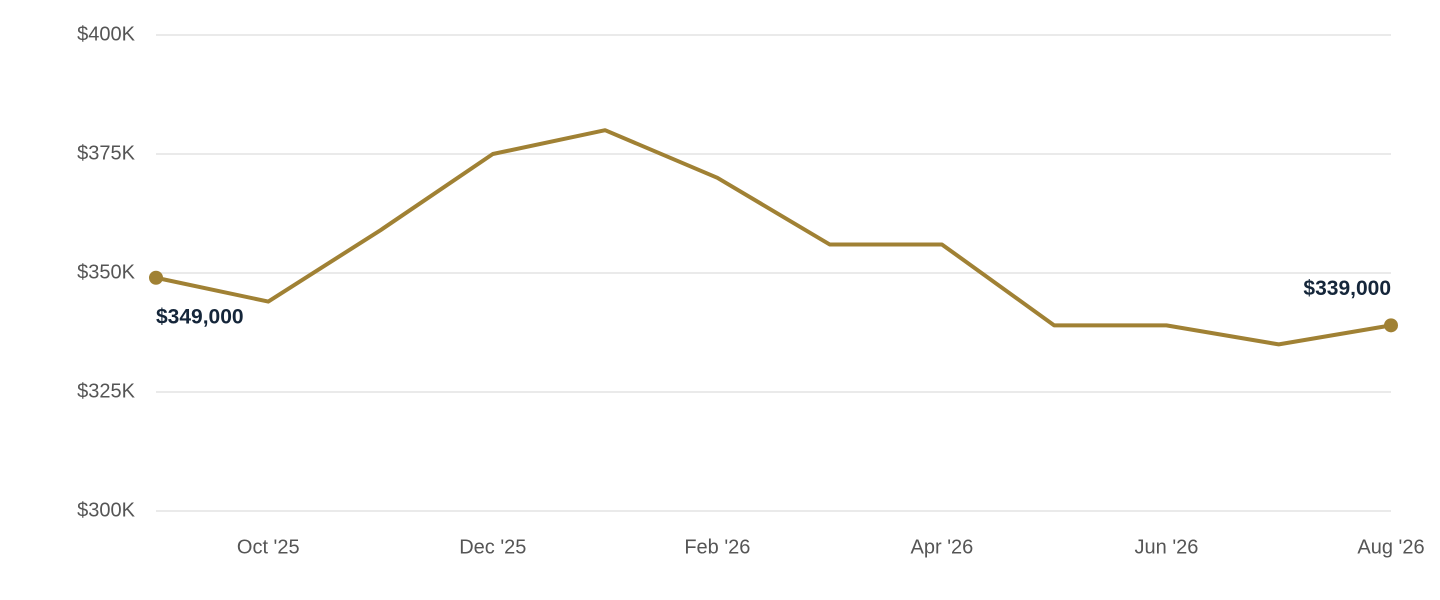 This screenshot has height=600, width=1440. Describe the element at coordinates (106, 153) in the screenshot. I see `y-tick-label: $375K` at that location.